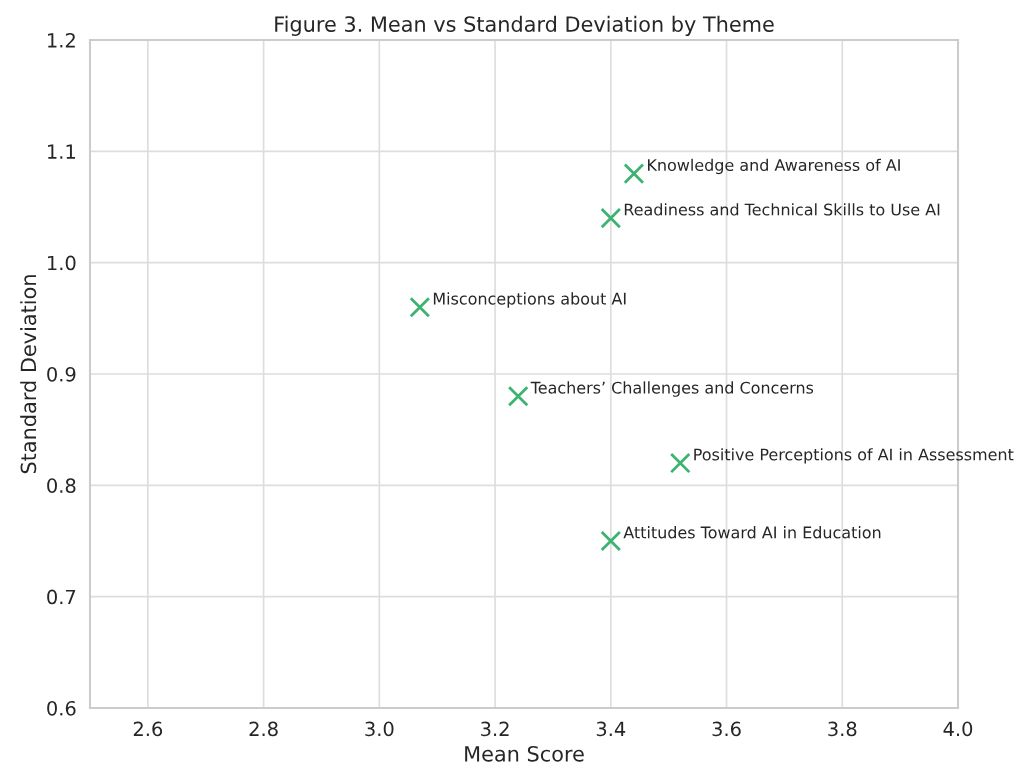 The width and height of the screenshot is (1030, 772). What do you see at coordinates (263, 729) in the screenshot?
I see `x-tick-label: 2.8` at bounding box center [263, 729].